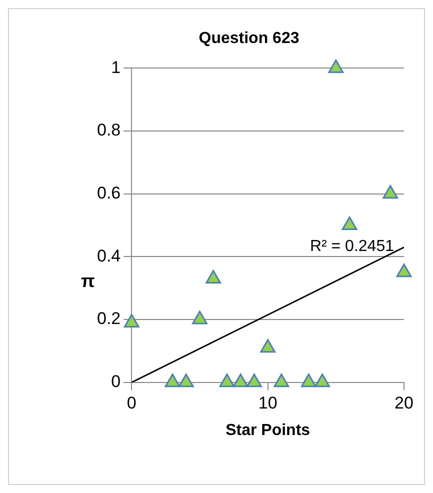 The width and height of the screenshot is (433, 493). I want to click on x-axis-title: Star Points, so click(268, 430).